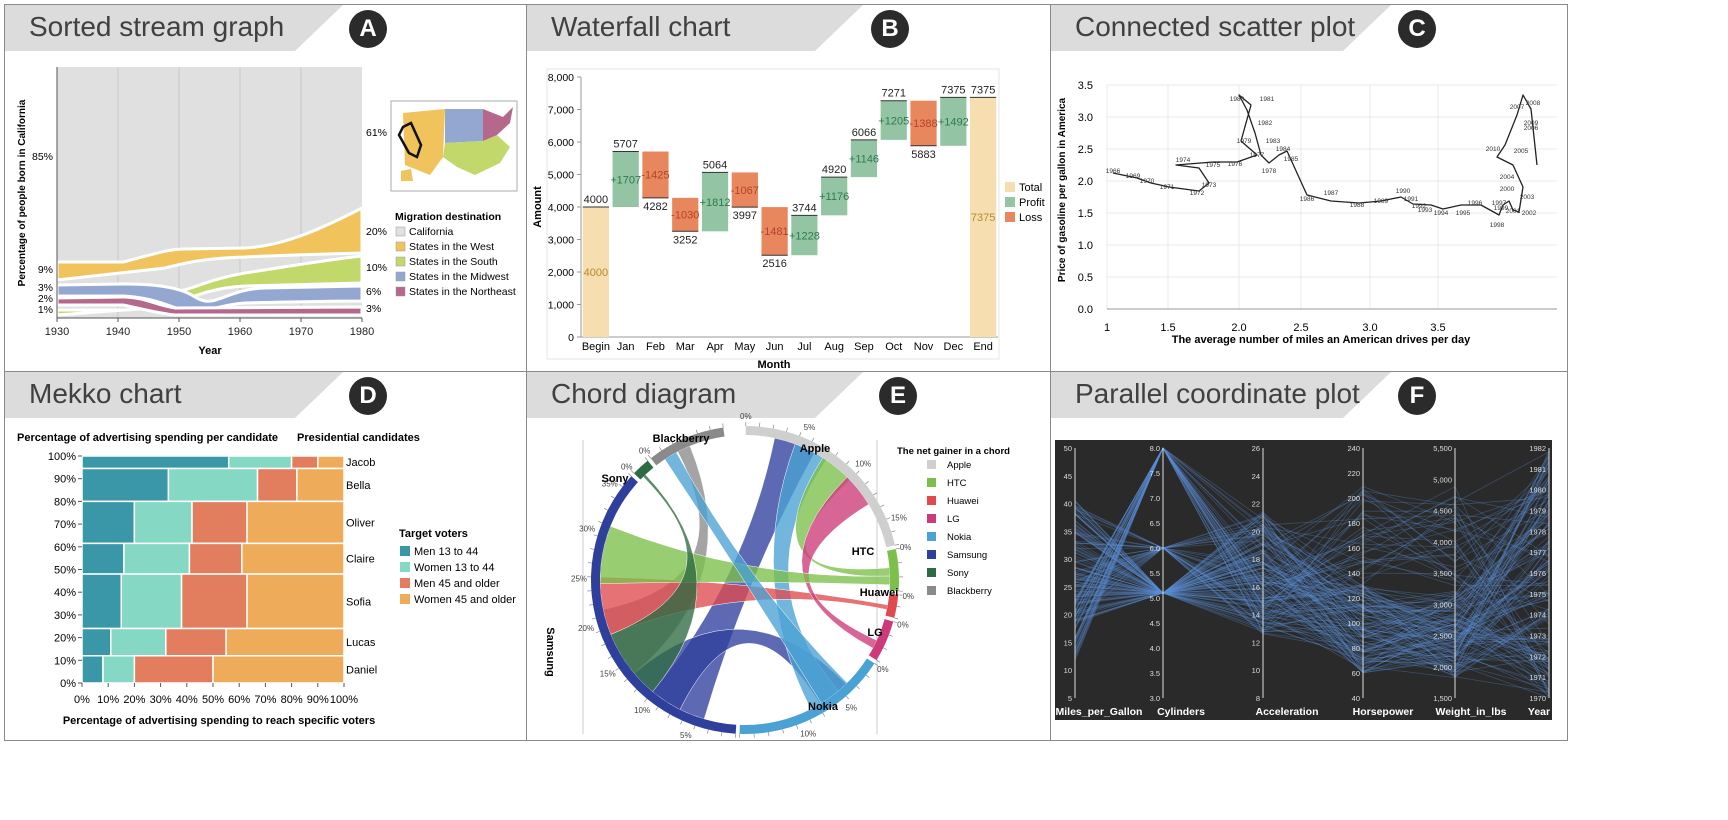 Image resolution: width=1728 pixels, height=820 pixels. What do you see at coordinates (1068, 448) in the screenshot?
I see `axis-tick-label: 50` at bounding box center [1068, 448].